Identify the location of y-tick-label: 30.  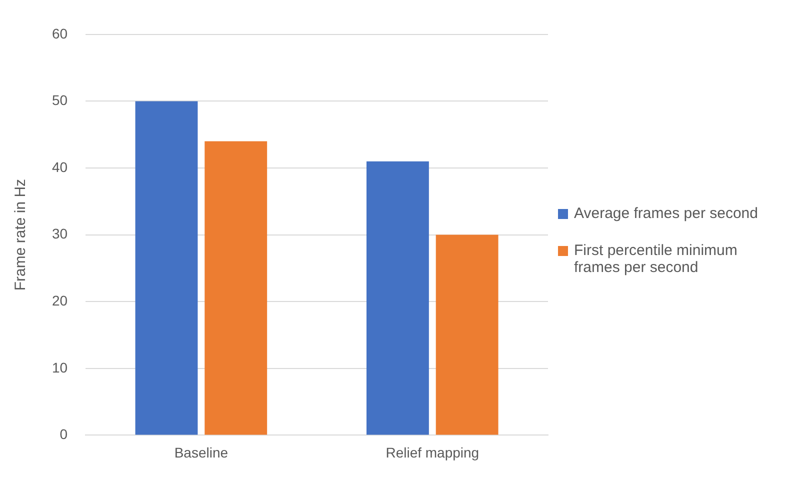
(60, 234).